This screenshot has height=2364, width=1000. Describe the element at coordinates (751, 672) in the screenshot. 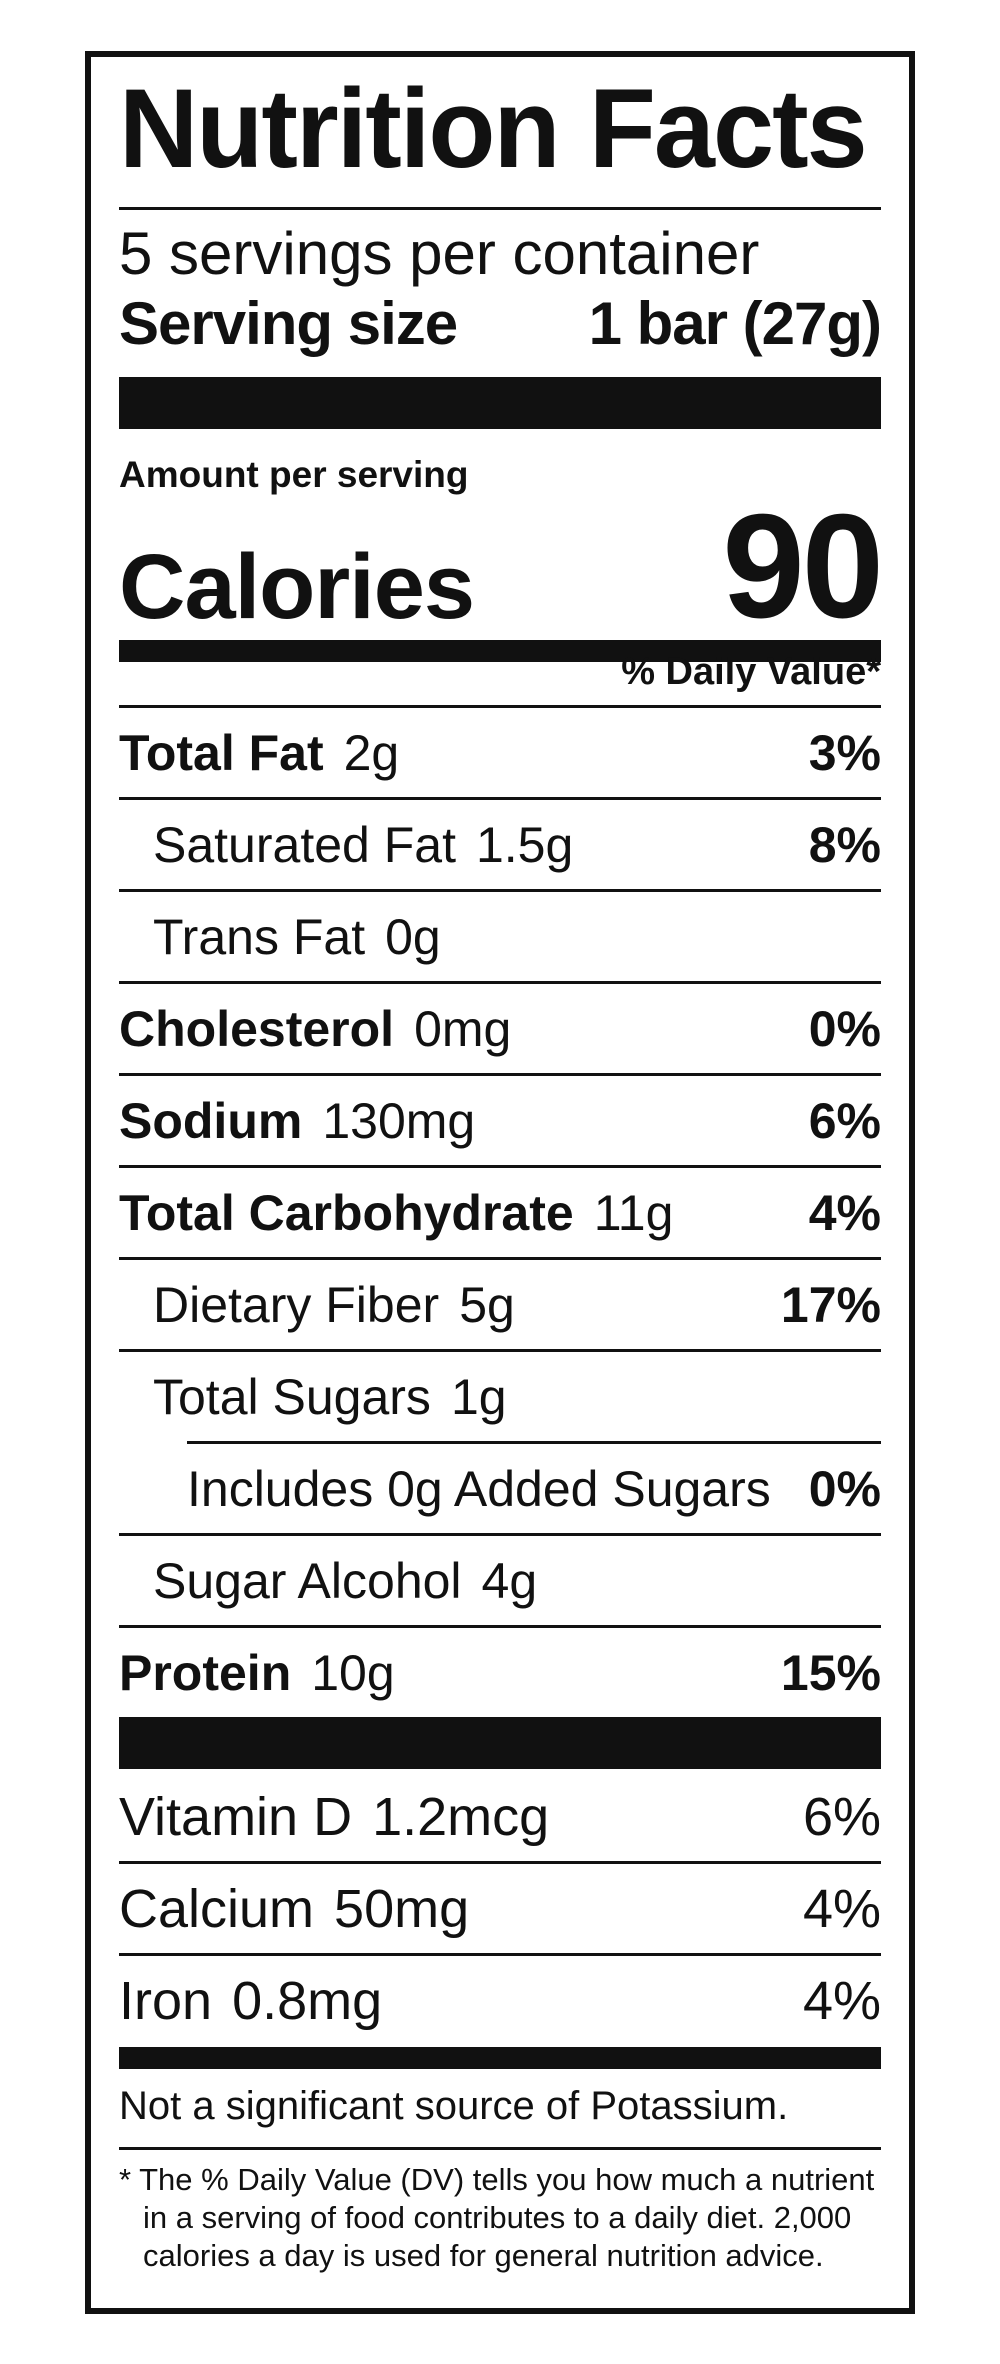

I see `daily-value-header: % Daily Value*` at that location.